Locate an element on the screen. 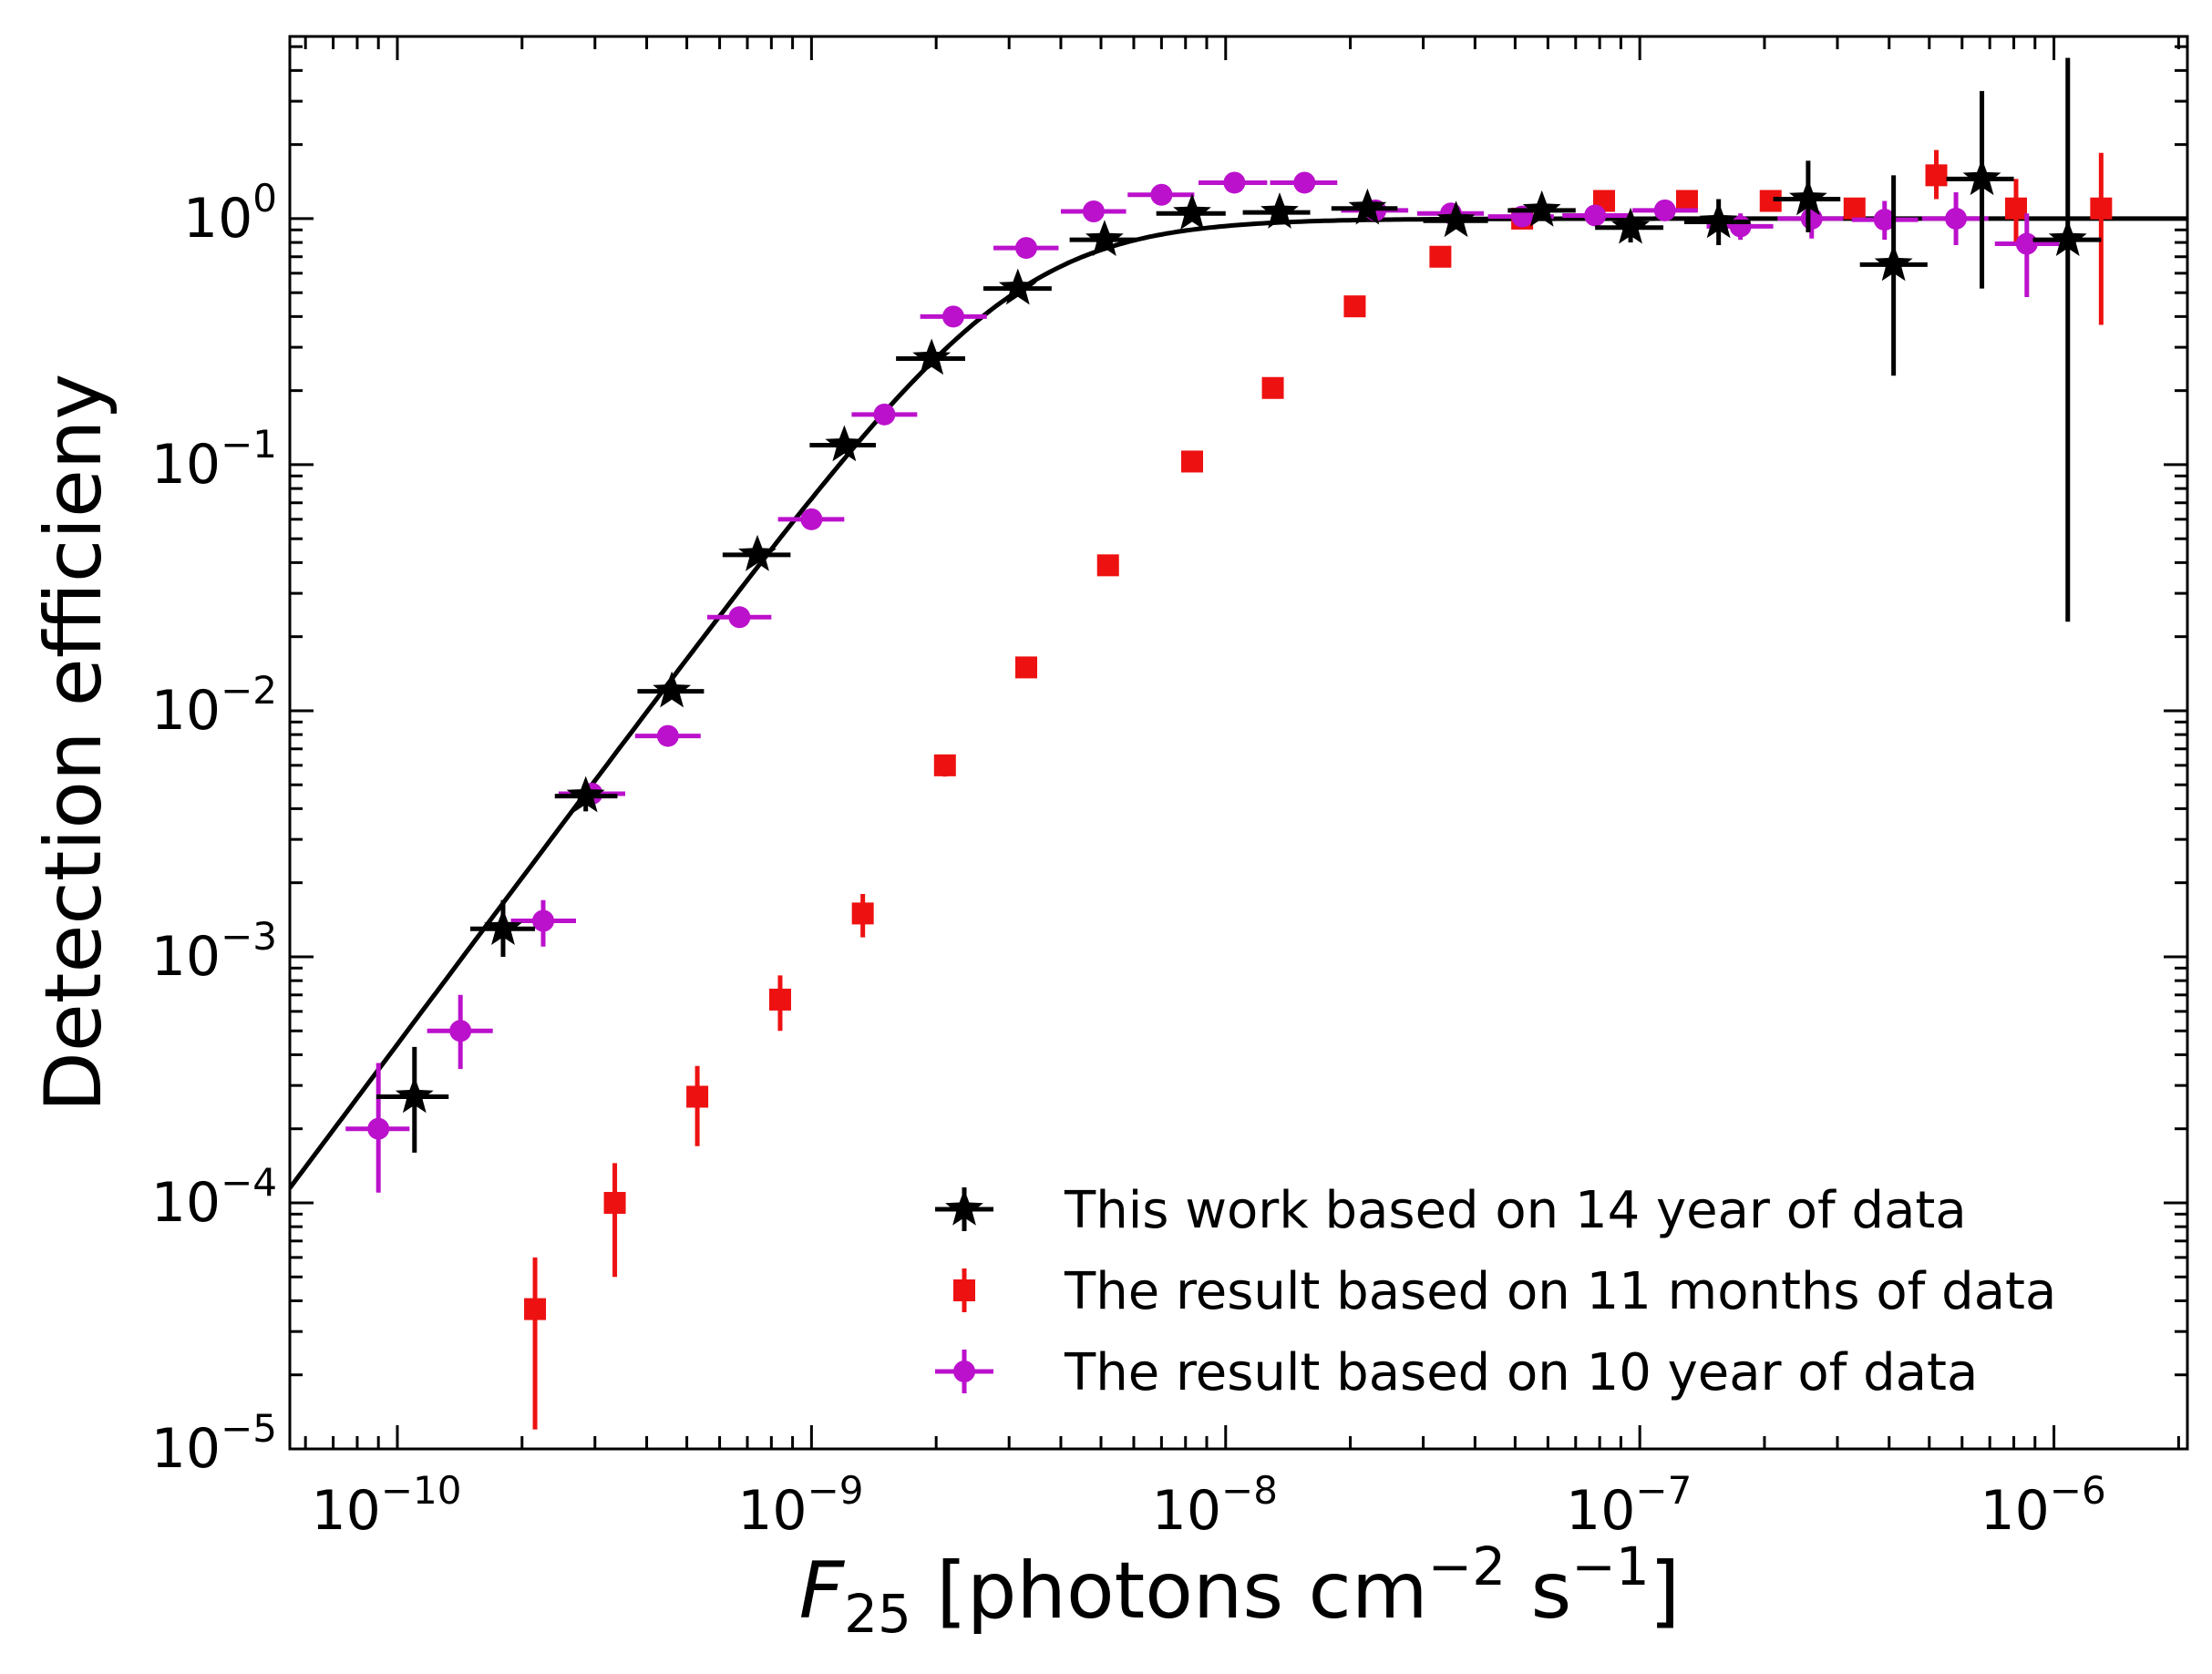 Image resolution: width=2212 pixels, height=1674 pixels. x-tick-label-exponent: −9 is located at coordinates (836, 1490).